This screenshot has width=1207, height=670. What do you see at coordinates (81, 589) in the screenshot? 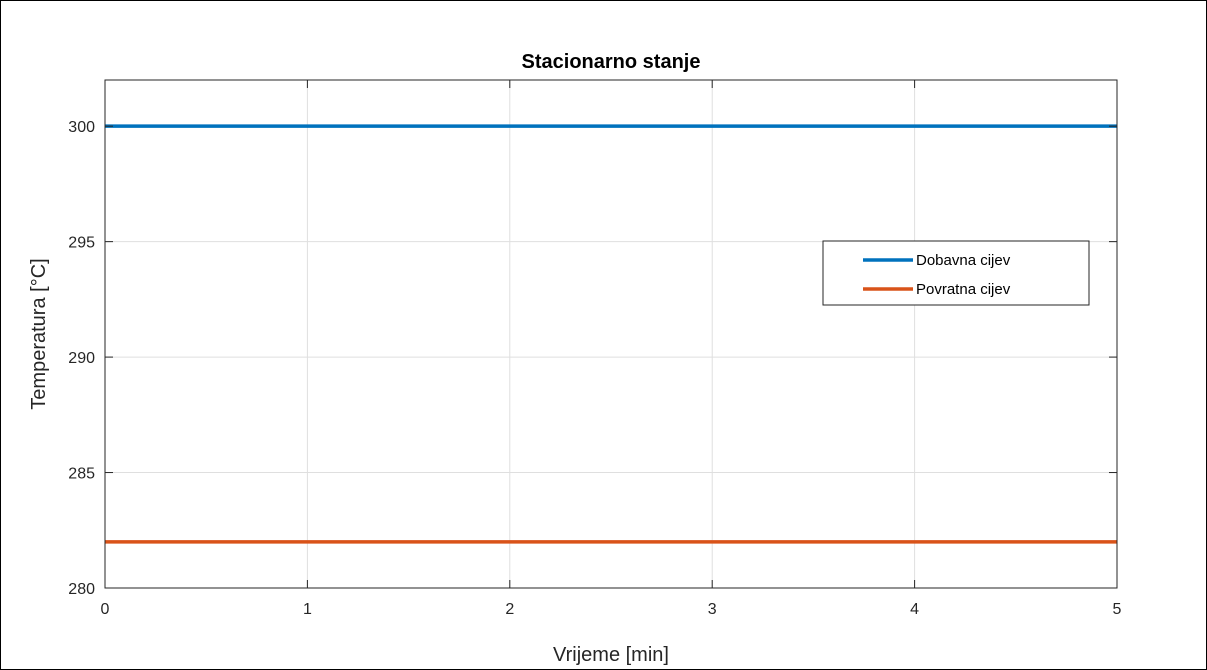
I see `y-tick-label: 280` at bounding box center [81, 589].